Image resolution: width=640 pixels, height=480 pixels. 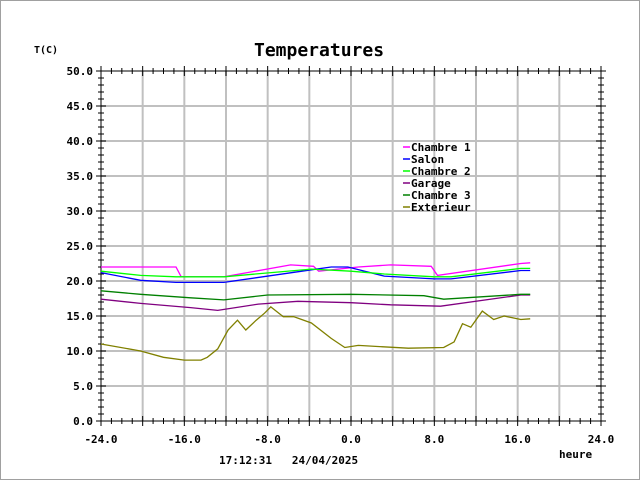 What do you see at coordinates (184, 439) in the screenshot?
I see `x-tick-label: -16.0` at bounding box center [184, 439].